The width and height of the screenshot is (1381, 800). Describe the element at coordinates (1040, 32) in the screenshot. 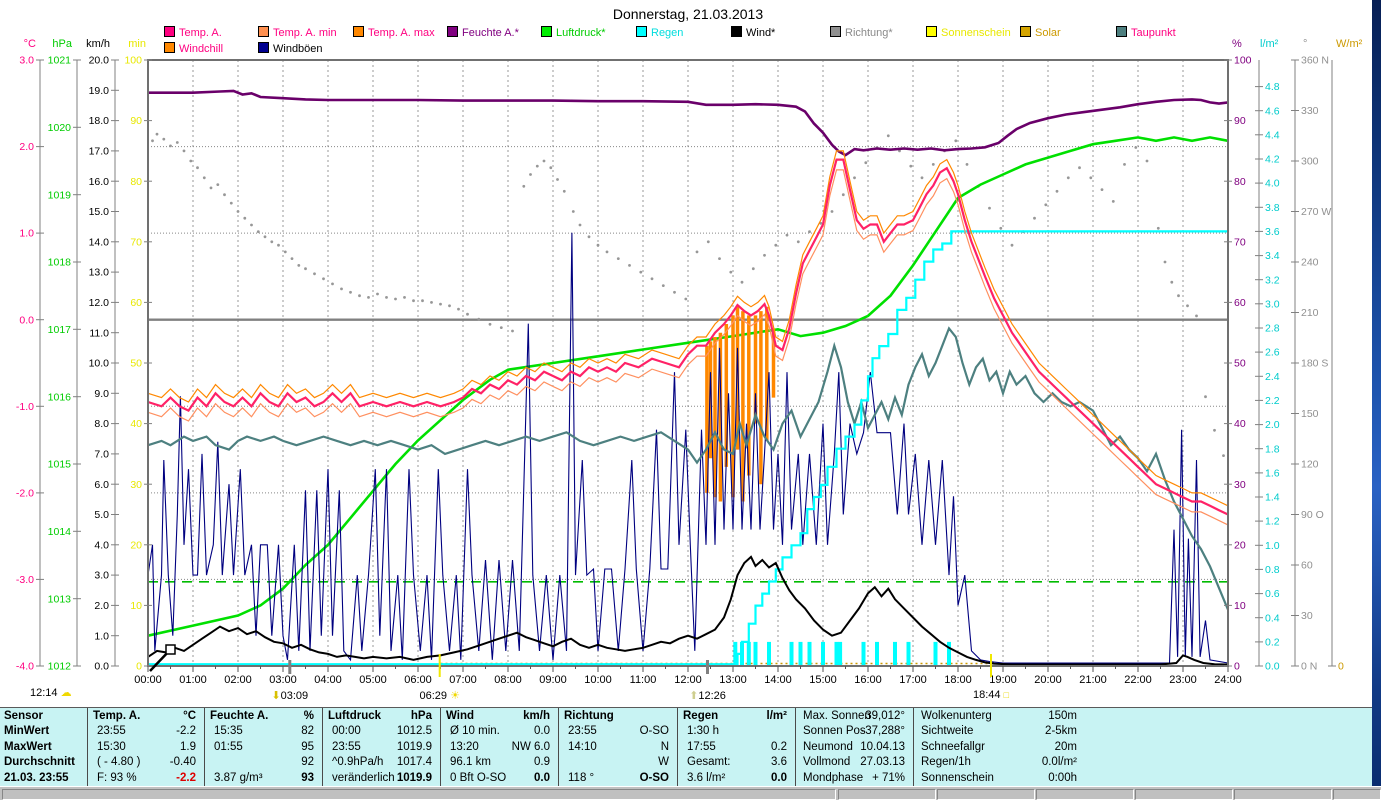

I see `legend-item-solar: Solar` at that location.